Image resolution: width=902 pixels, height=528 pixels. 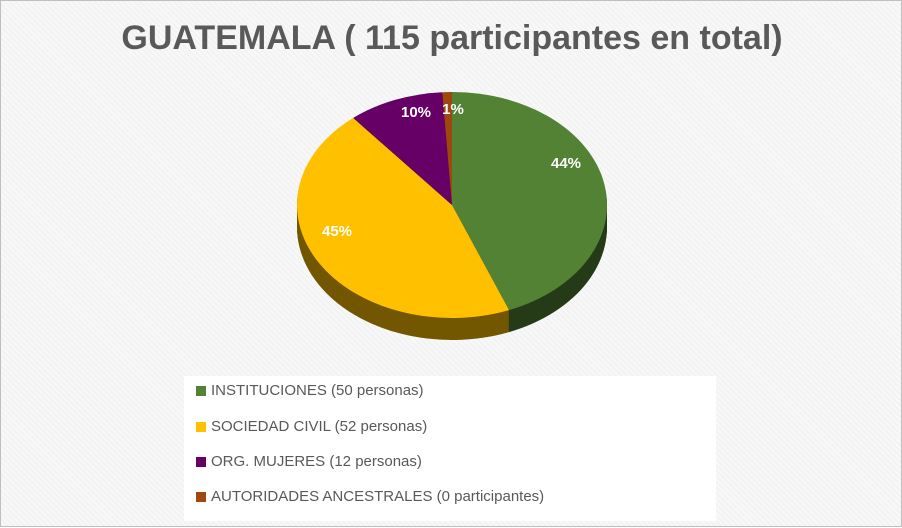 What do you see at coordinates (337, 231) in the screenshot?
I see `data-label: 45%` at bounding box center [337, 231].